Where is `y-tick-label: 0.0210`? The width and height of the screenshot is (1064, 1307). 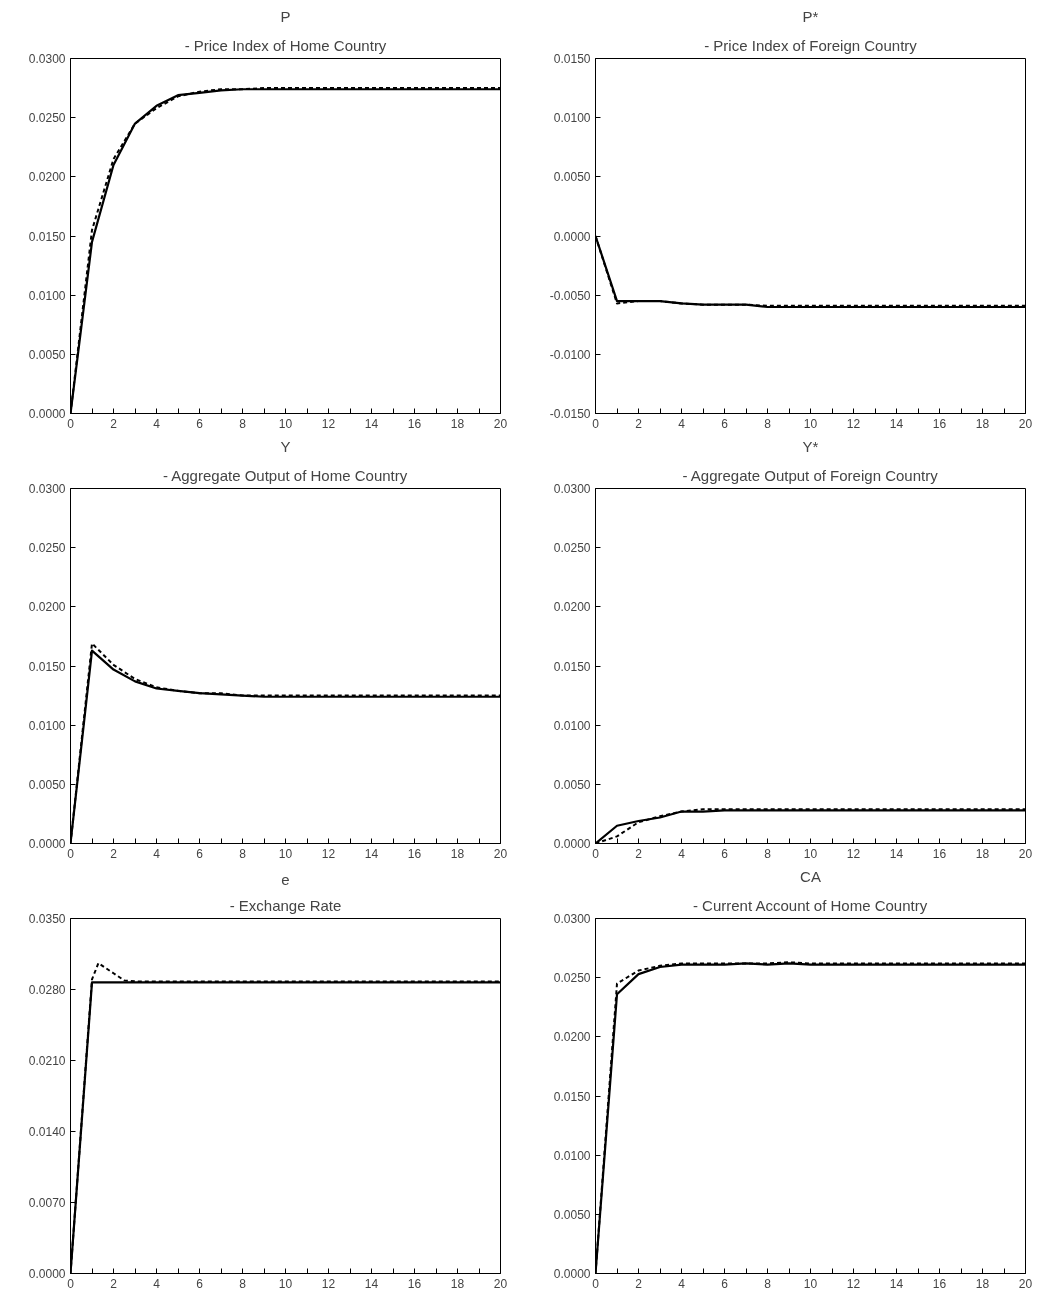
y-tick-label: 0.0210 is located at coordinates (47, 1061).